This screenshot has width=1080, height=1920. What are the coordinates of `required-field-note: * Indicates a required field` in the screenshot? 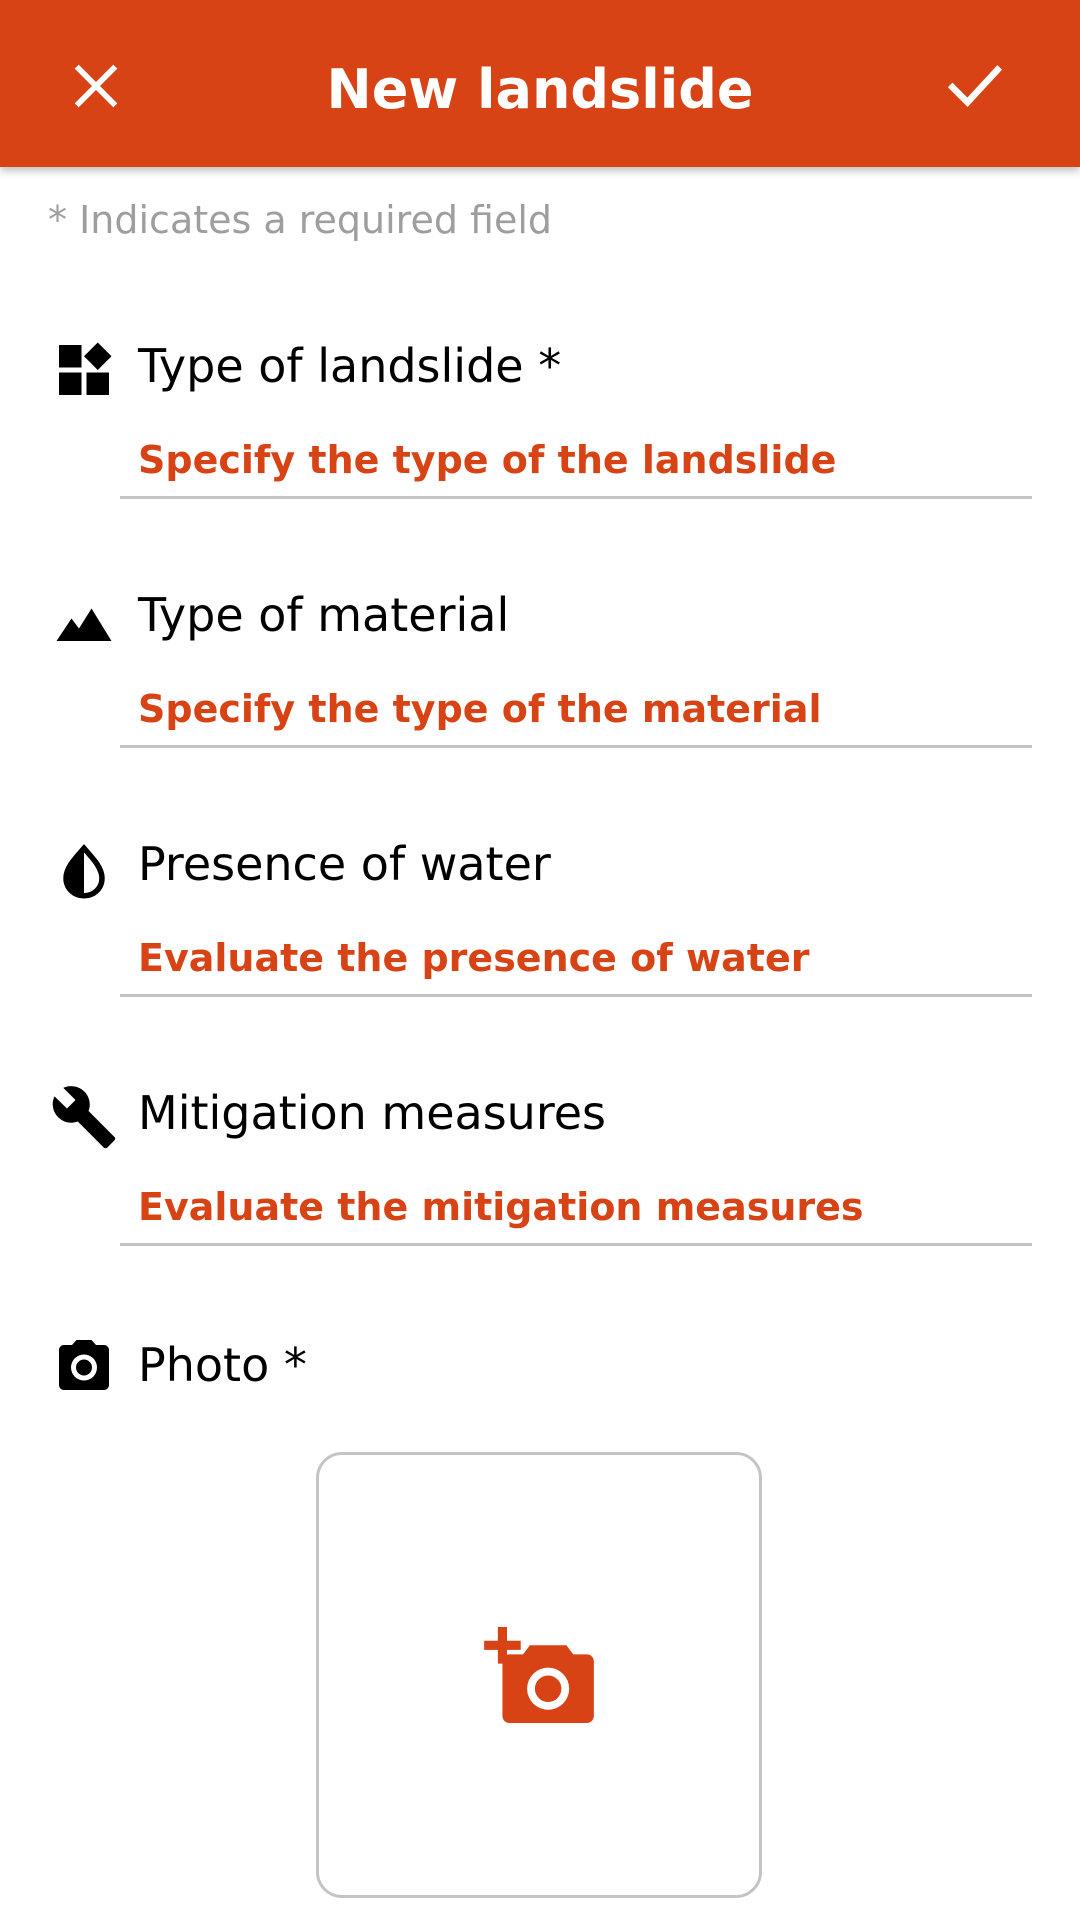 It's located at (300, 220).